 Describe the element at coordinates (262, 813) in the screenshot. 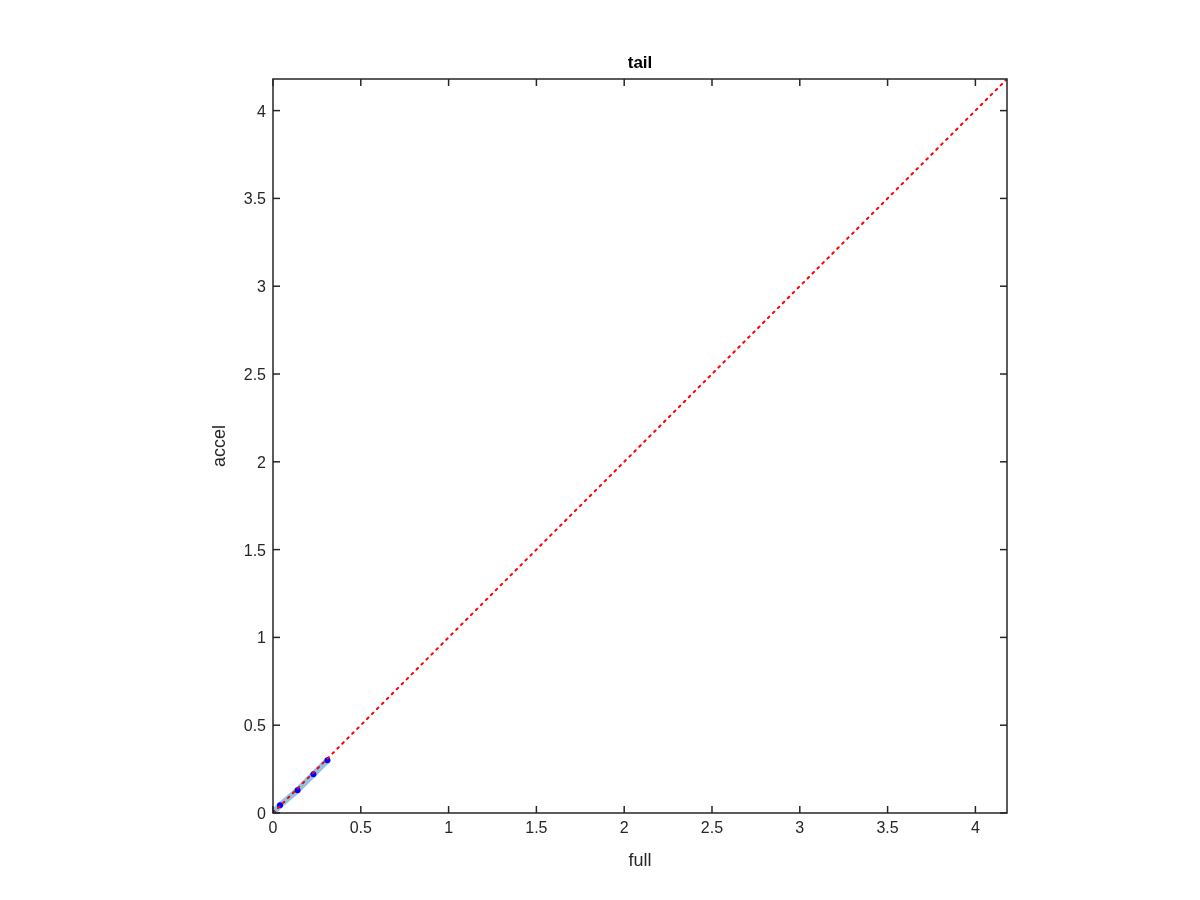

I see `y-tick-label: 0` at that location.